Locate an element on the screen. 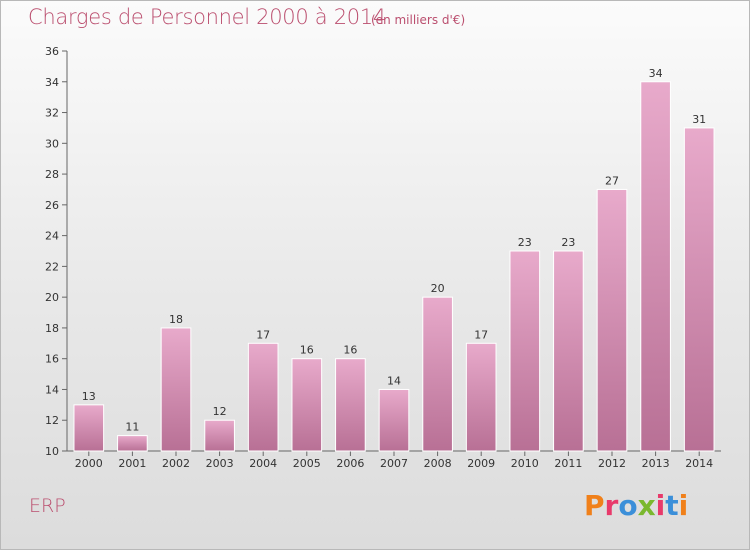  bar-value-label: 31 is located at coordinates (699, 119).